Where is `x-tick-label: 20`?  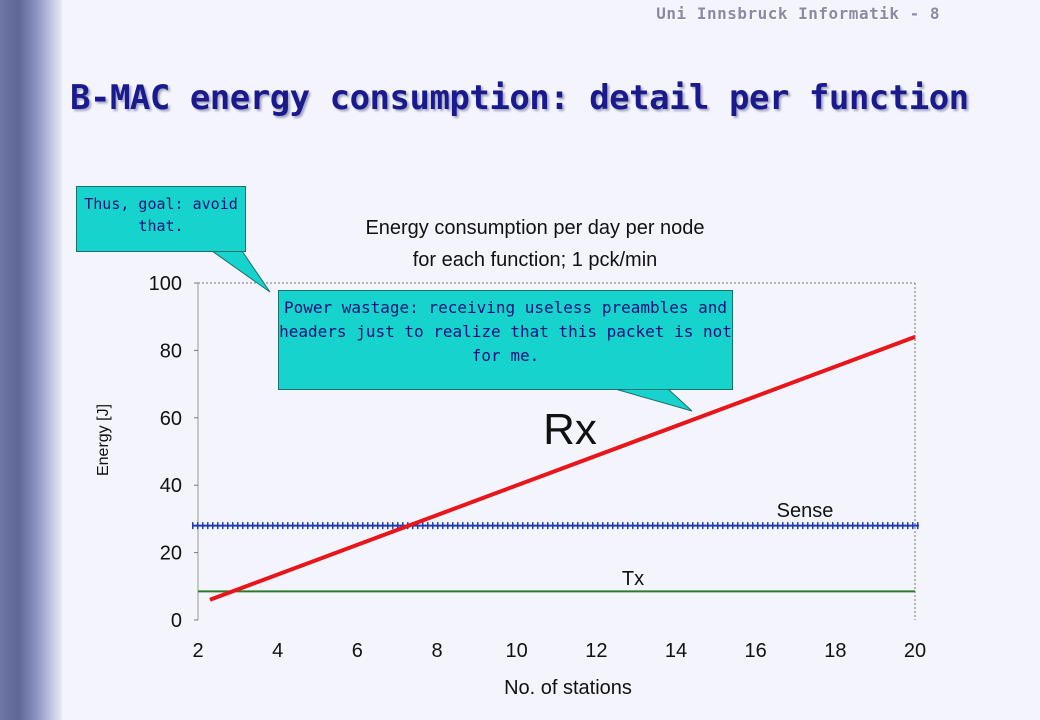
x-tick-label: 20 is located at coordinates (915, 651).